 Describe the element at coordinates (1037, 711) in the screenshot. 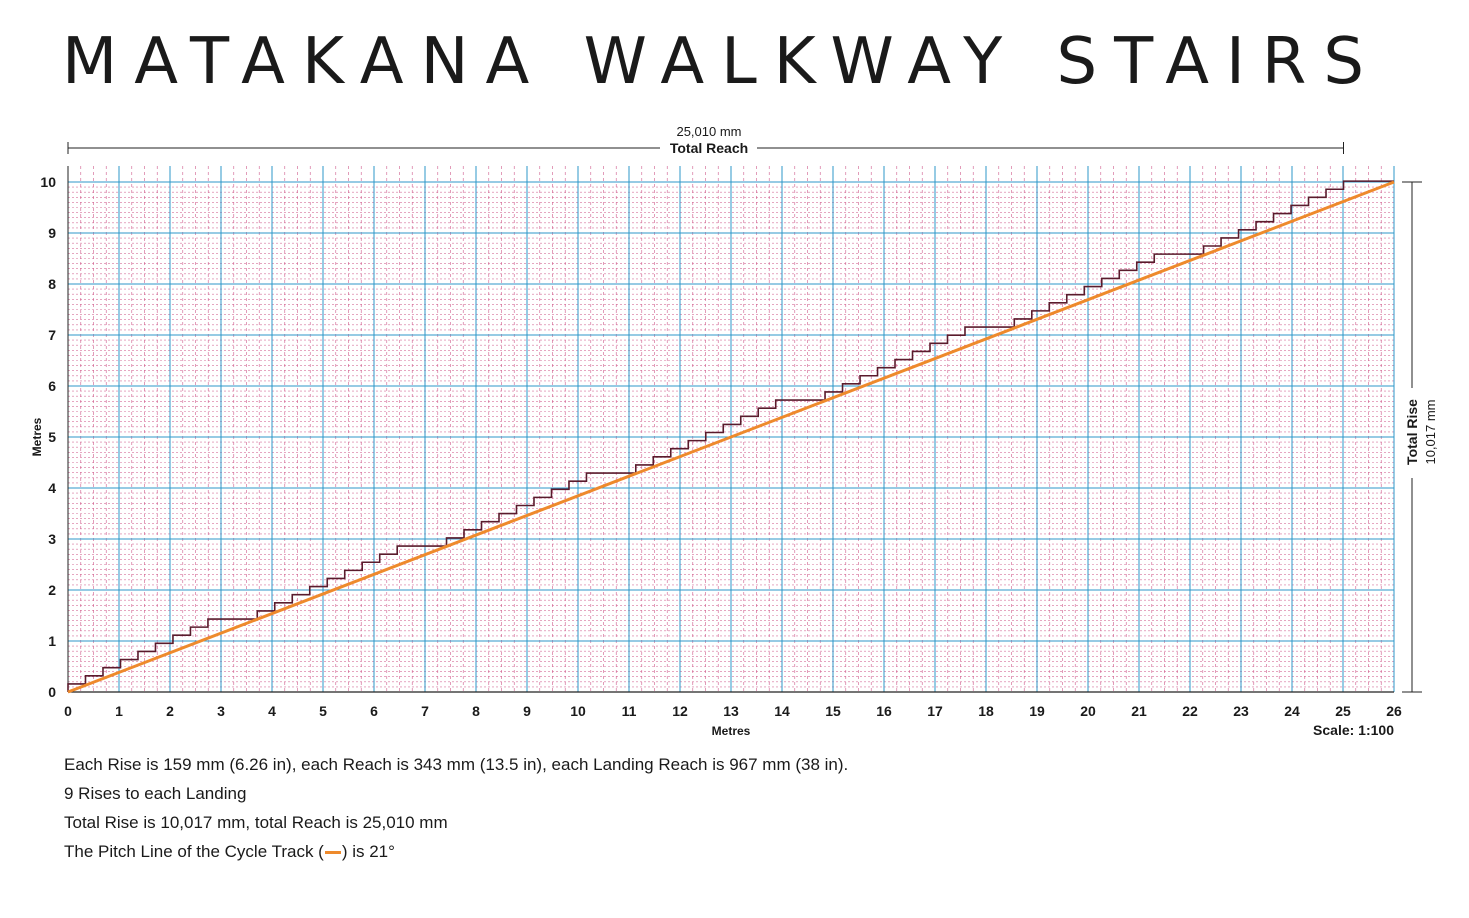

I see `x-tick-label: 19` at that location.